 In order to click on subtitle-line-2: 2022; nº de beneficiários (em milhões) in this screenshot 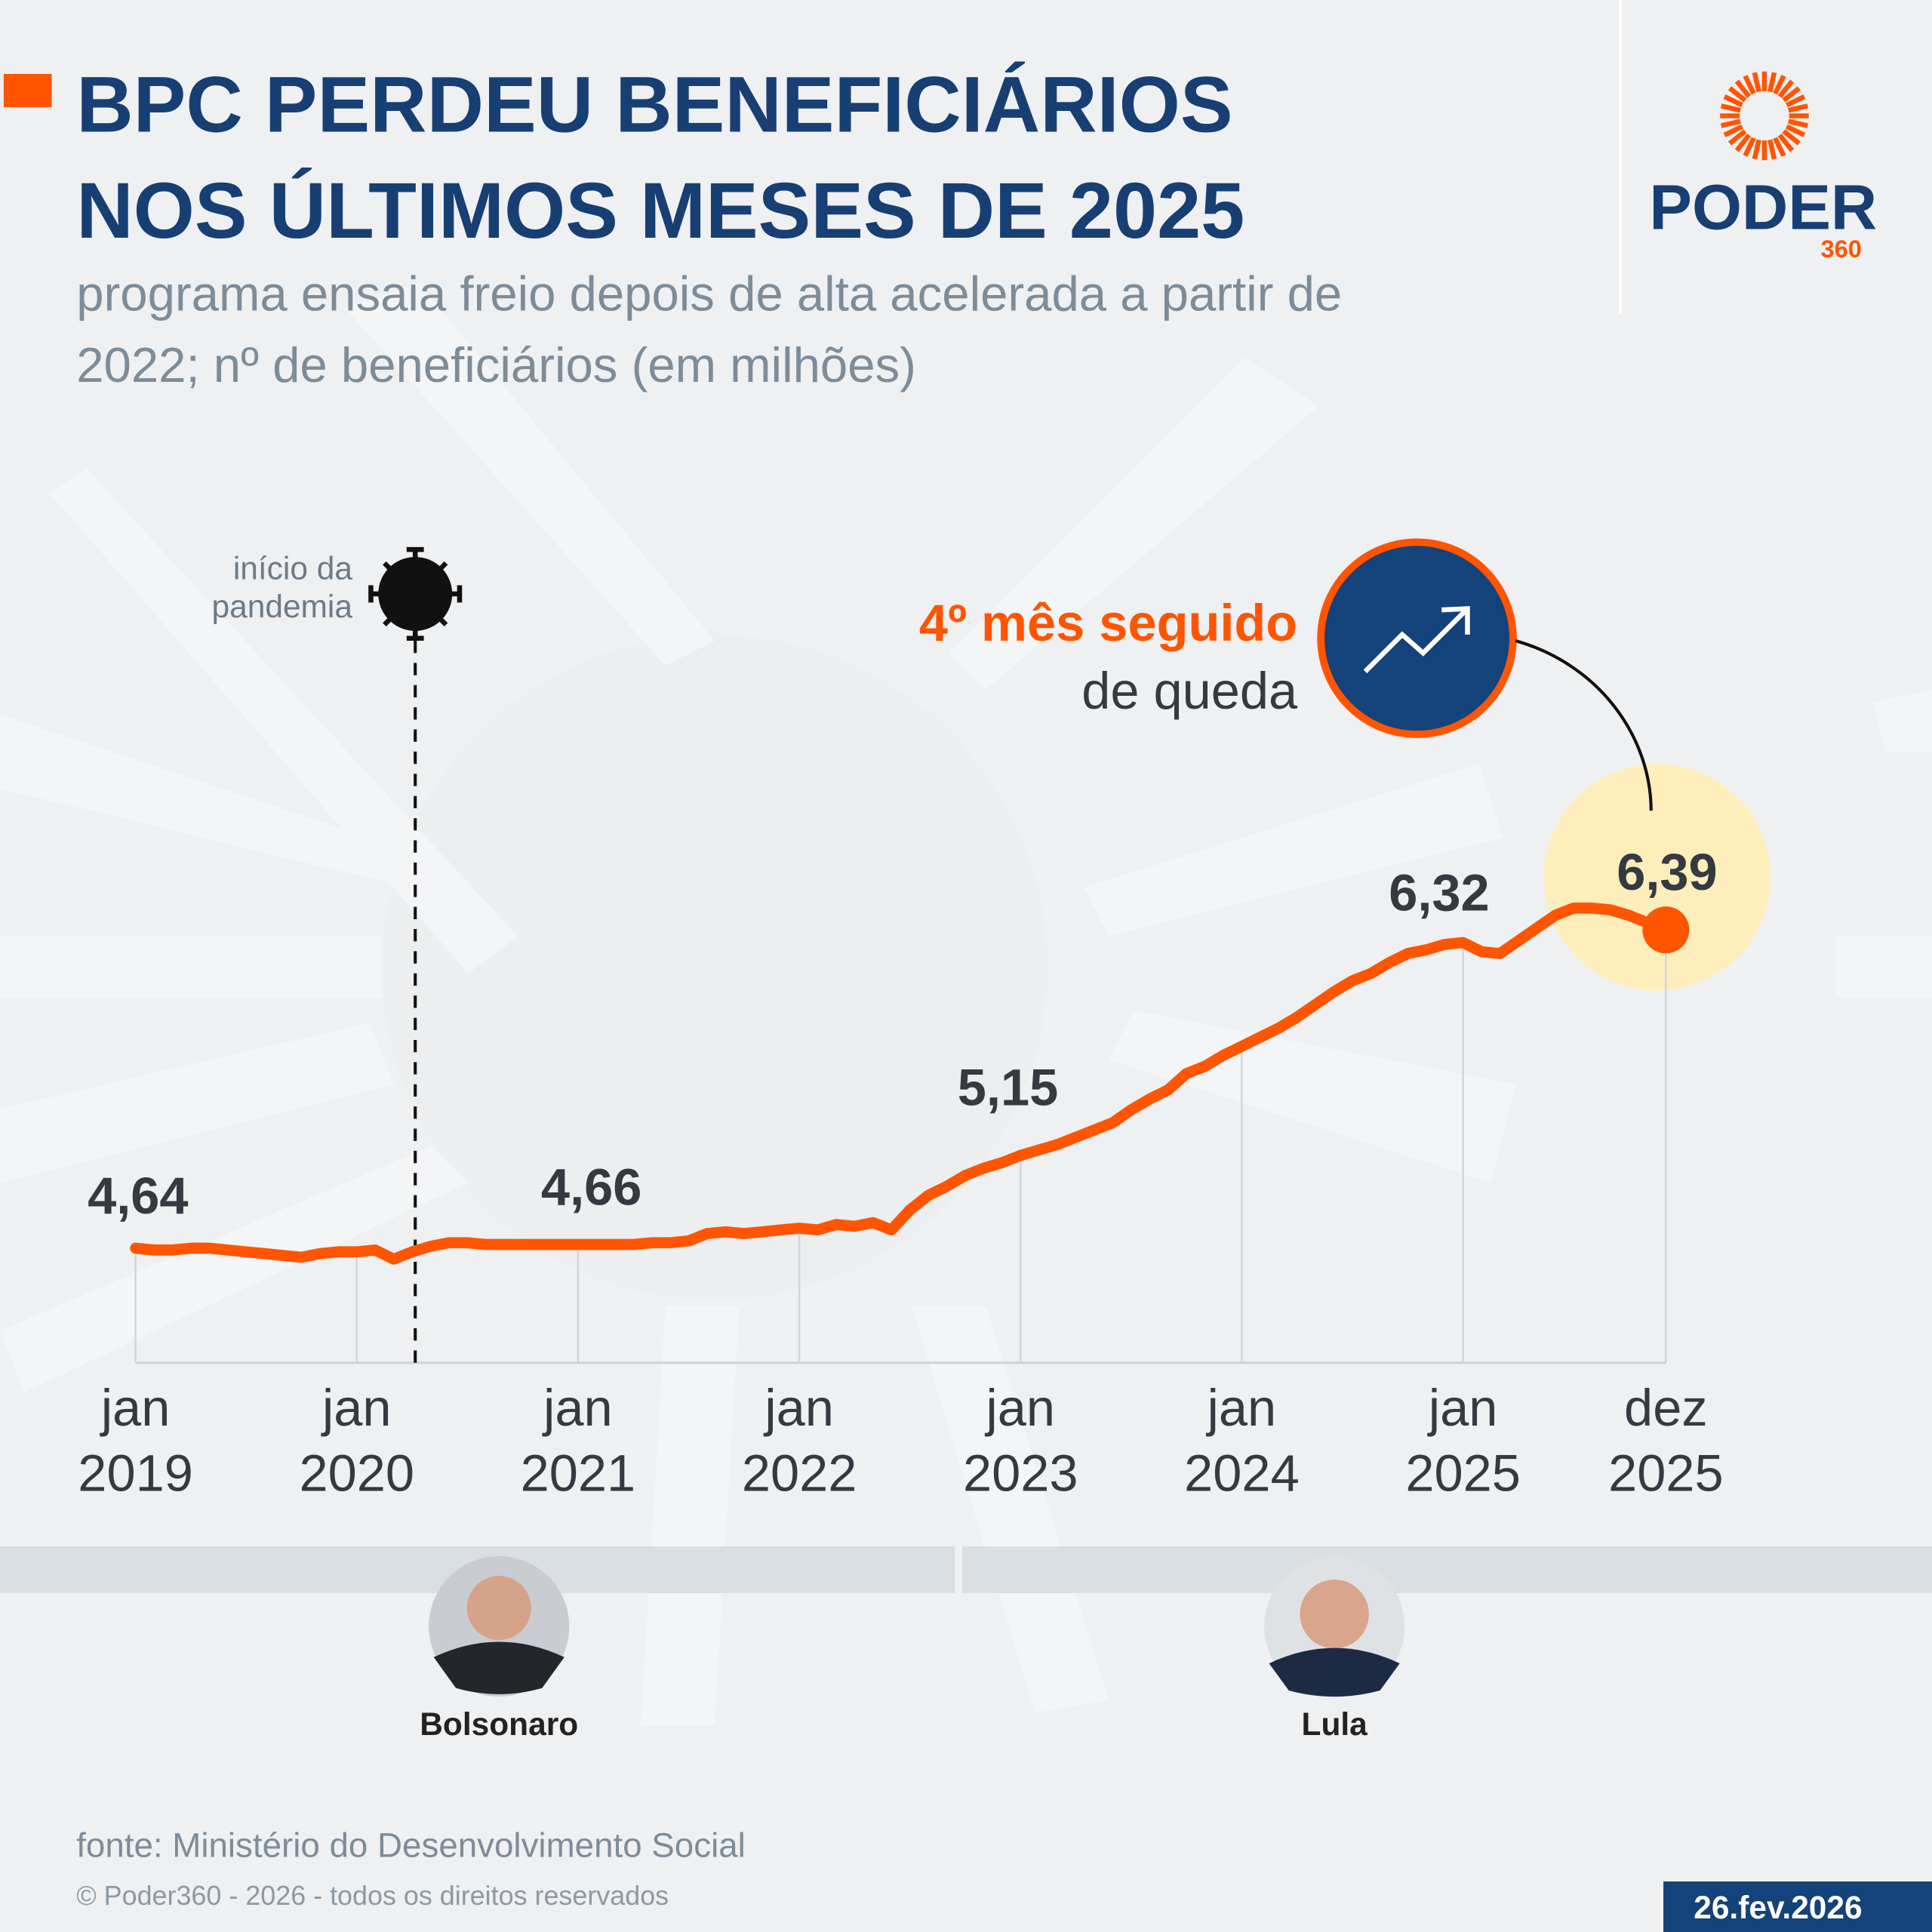, I will do `click(496, 364)`.